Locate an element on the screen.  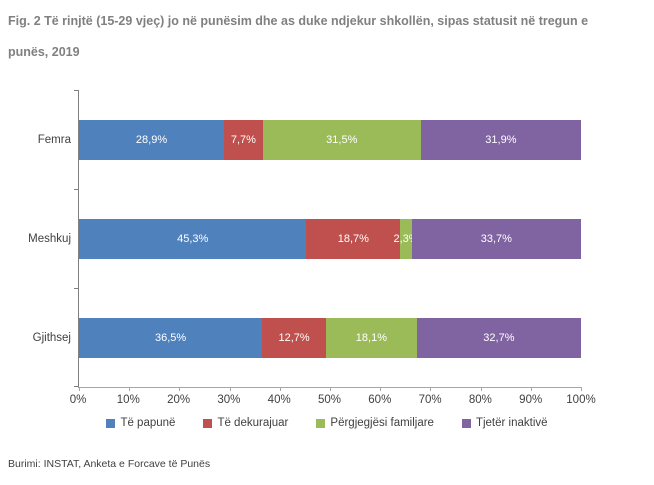
x-axis-tick-label: 90% is located at coordinates (531, 400).